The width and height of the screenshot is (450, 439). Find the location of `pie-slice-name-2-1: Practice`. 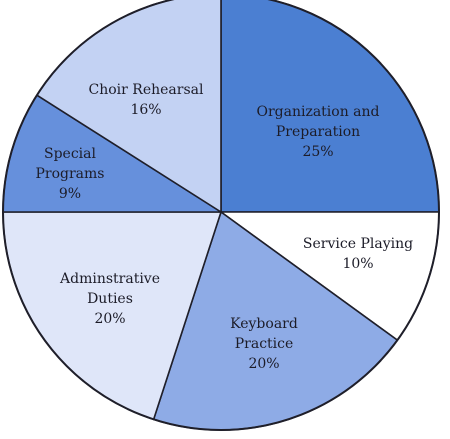

pie-slice-name-2-1: Practice is located at coordinates (264, 344).